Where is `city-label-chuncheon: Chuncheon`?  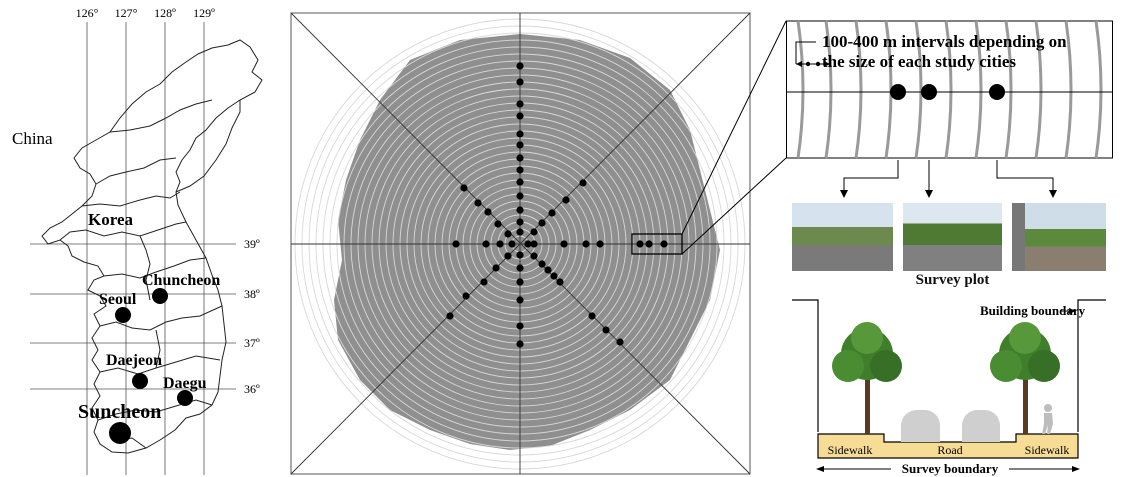
city-label-chuncheon: Chuncheon is located at coordinates (181, 280).